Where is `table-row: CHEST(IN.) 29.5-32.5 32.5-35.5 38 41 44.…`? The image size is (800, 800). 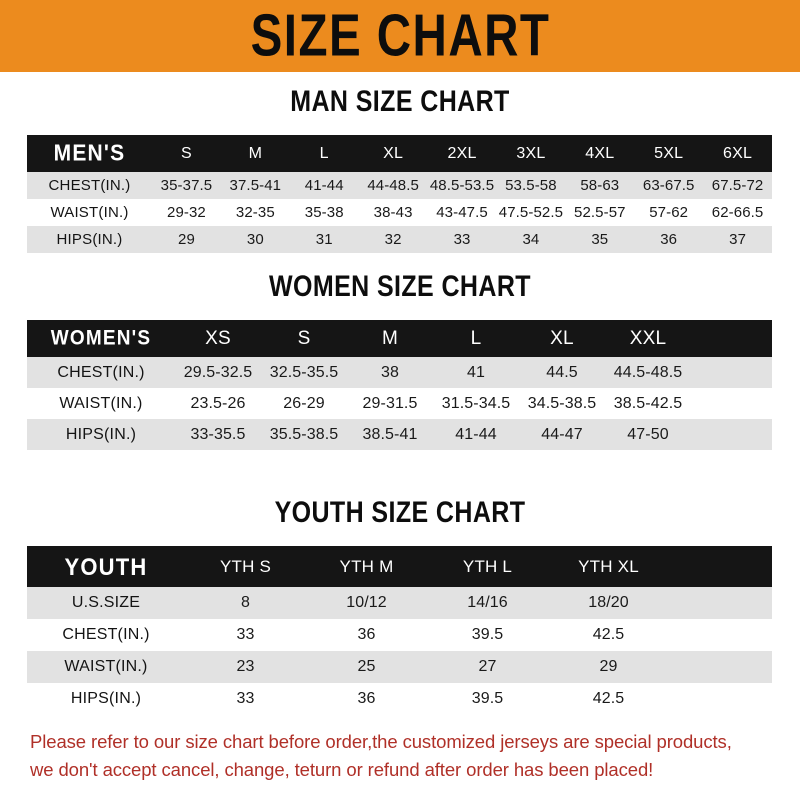
table-row: CHEST(IN.) 29.5-32.5 32.5-35.5 38 41 44.… is located at coordinates (399, 372).